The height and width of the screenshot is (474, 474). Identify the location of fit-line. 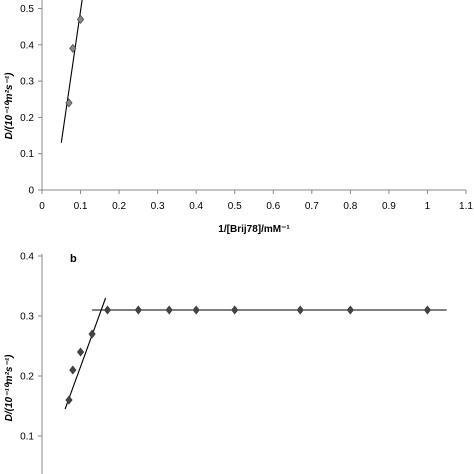
(85, 353).